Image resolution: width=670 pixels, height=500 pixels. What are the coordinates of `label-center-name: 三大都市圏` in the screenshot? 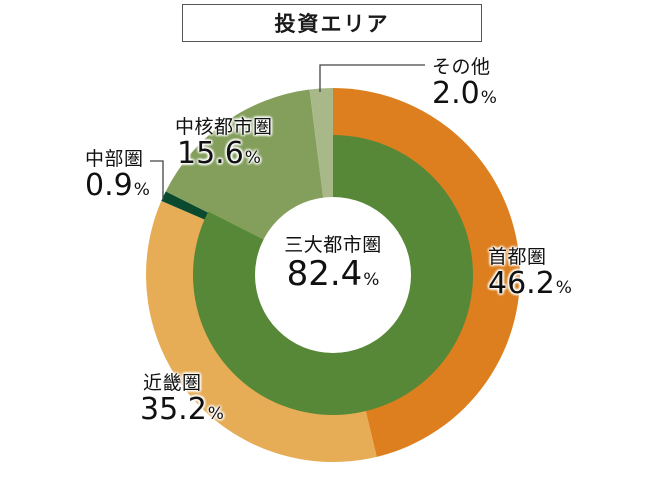 It's located at (333, 245).